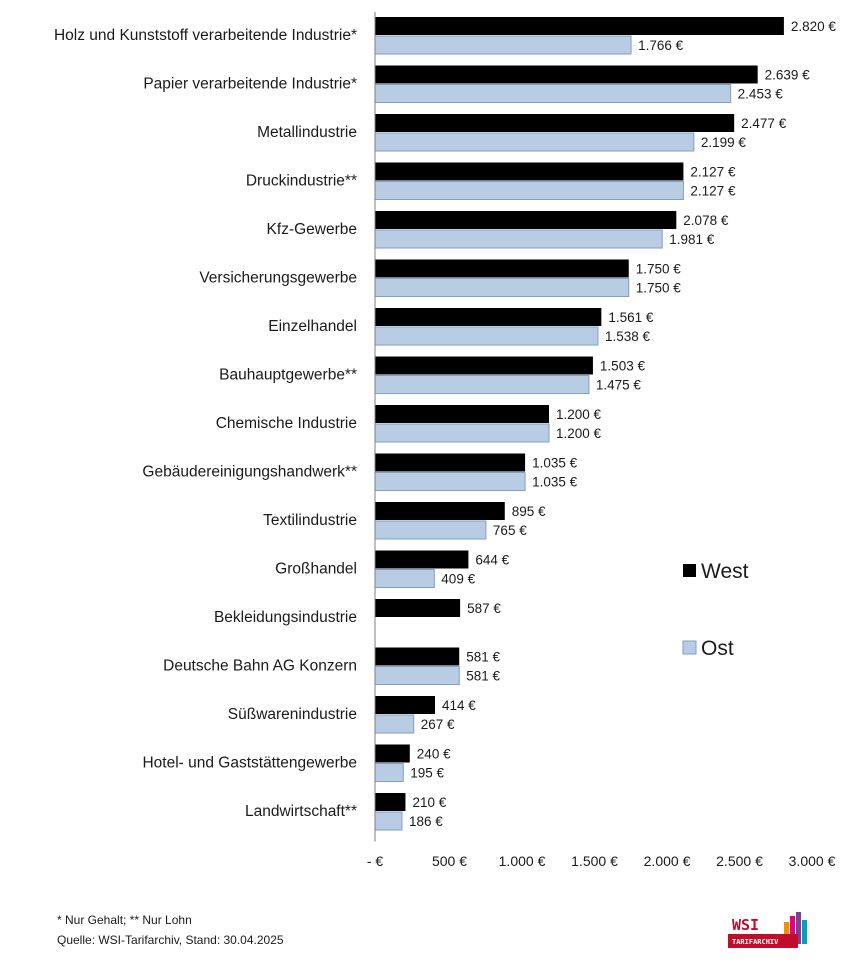  What do you see at coordinates (375, 861) in the screenshot?
I see `x-tick-label: - €` at bounding box center [375, 861].